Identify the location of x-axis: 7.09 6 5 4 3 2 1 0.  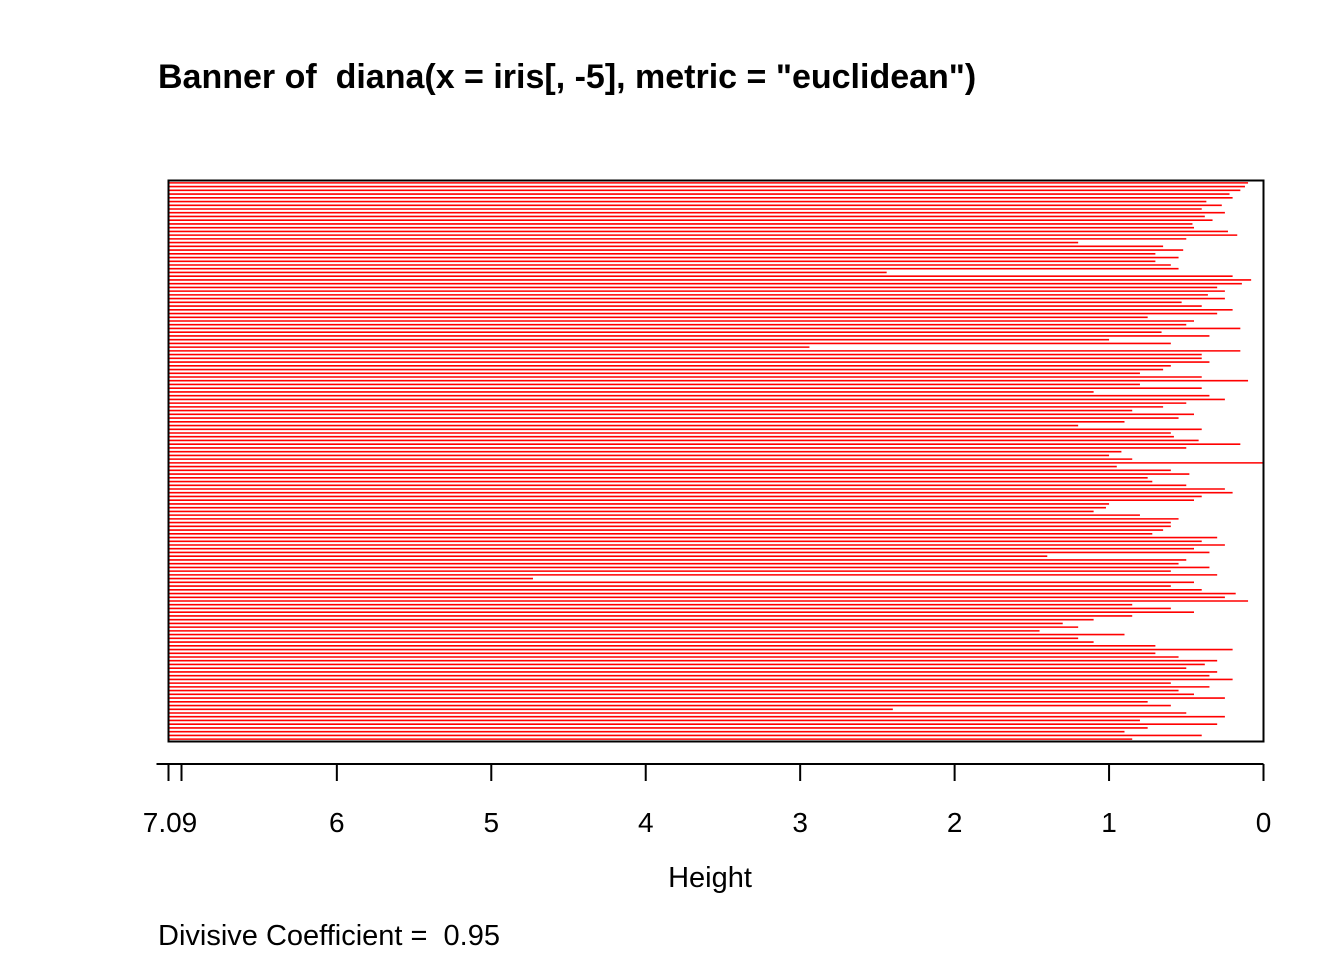
(707, 800).